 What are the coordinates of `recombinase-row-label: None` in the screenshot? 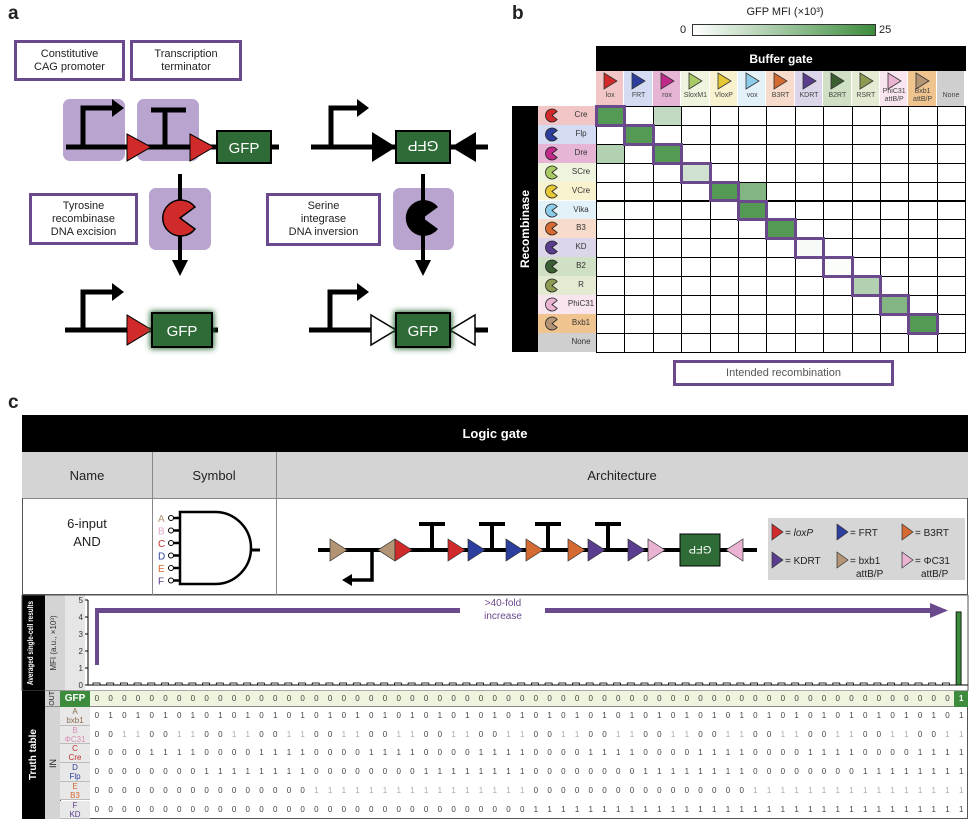 It's located at (581, 342).